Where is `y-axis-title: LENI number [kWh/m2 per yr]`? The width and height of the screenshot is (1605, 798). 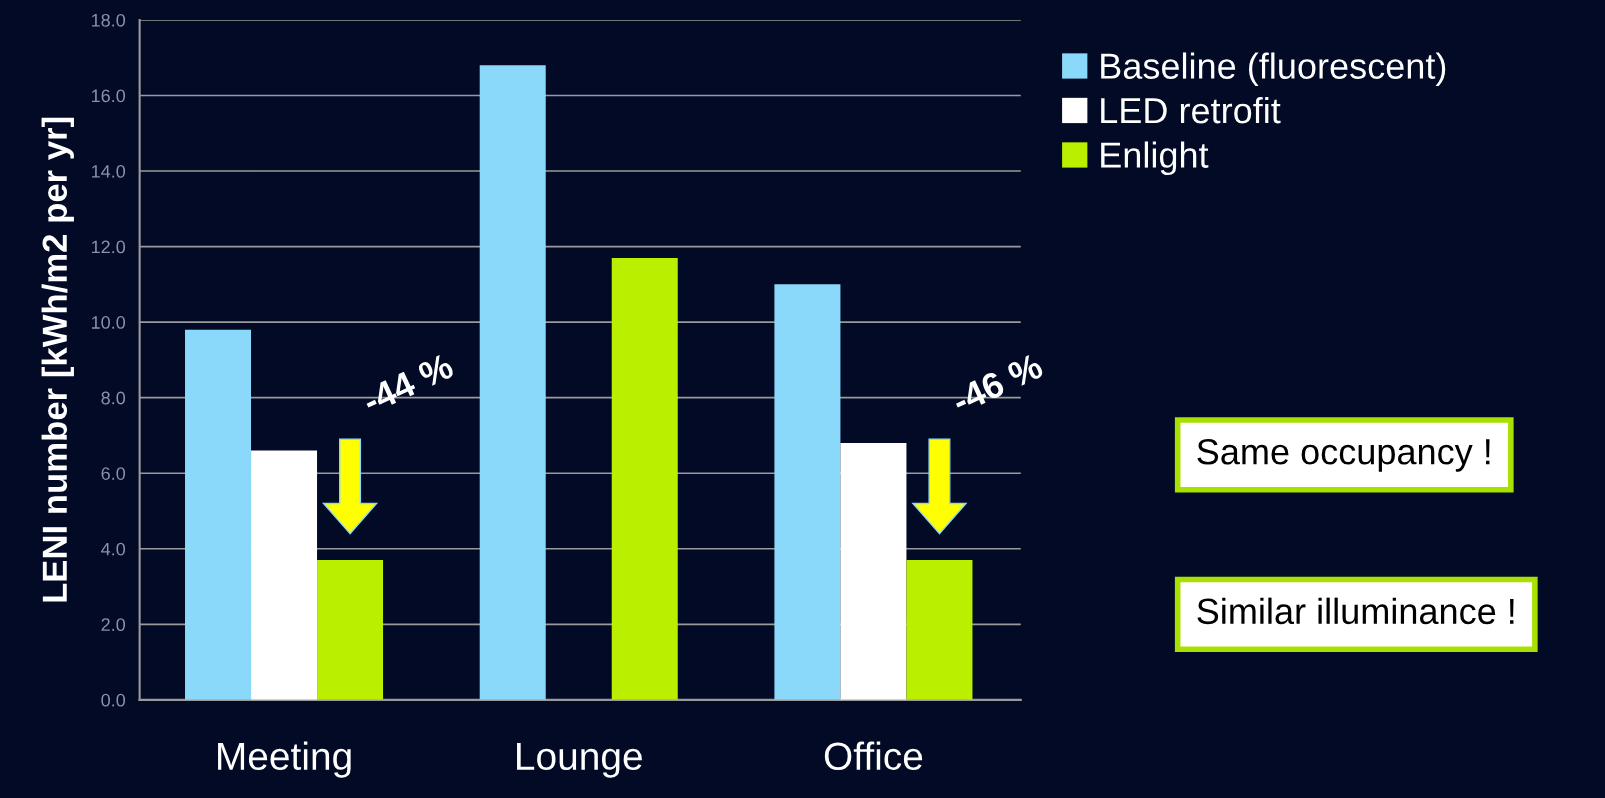
y-axis-title: LENI number [kWh/m2 per yr] is located at coordinates (57, 359).